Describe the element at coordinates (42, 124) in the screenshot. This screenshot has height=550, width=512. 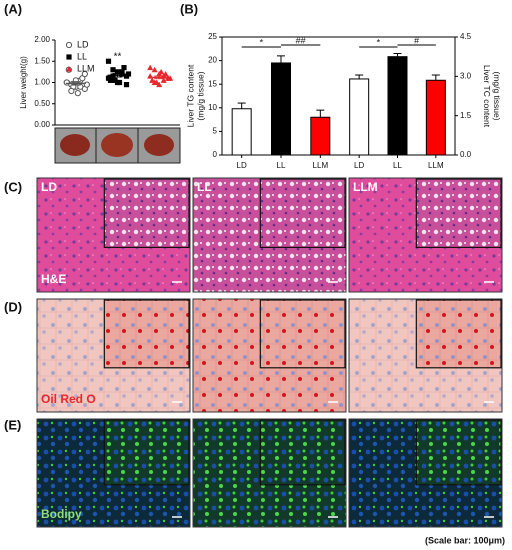
I see `y-tick-label: 0.00` at that location.